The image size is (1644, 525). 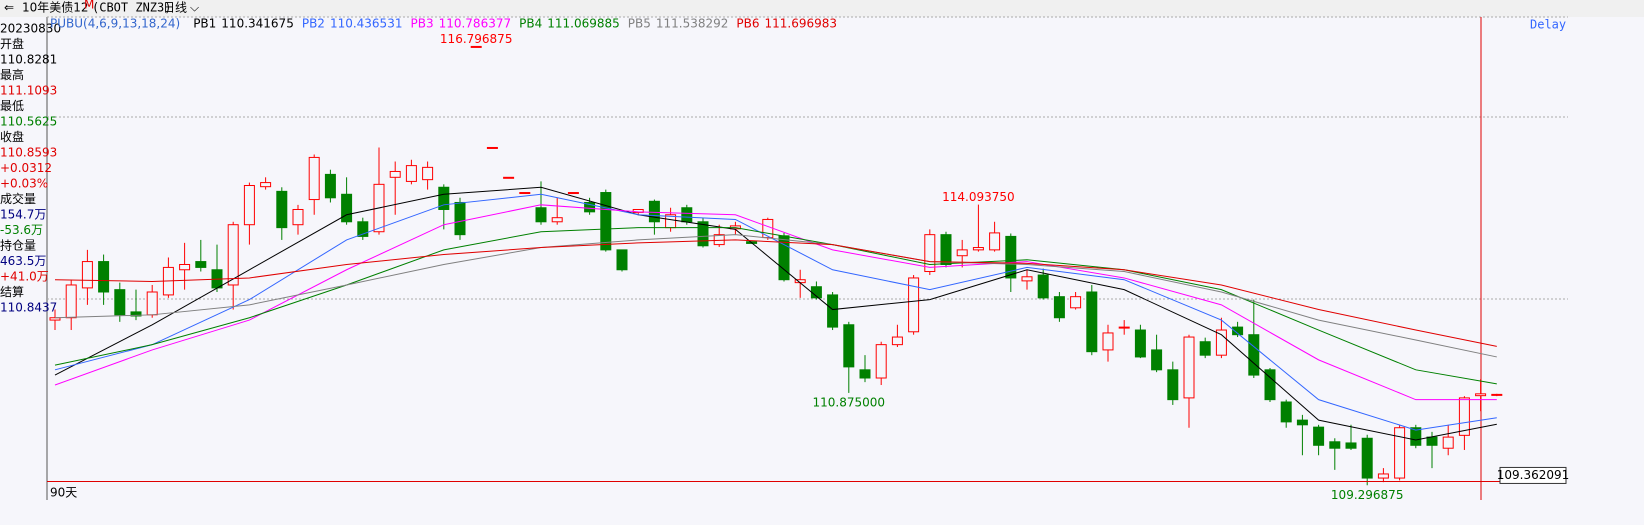 What do you see at coordinates (313, 24) in the screenshot?
I see `legend-text: PB2` at bounding box center [313, 24].